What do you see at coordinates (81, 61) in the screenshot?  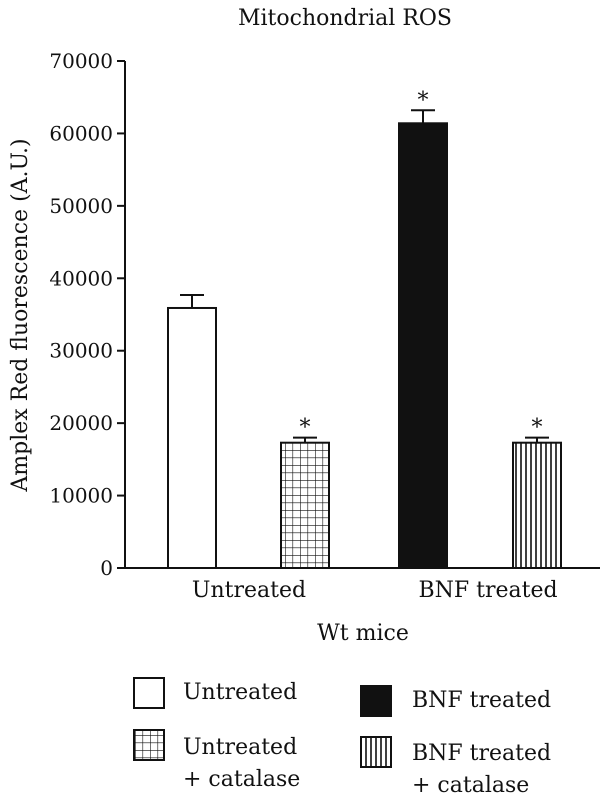 I see `y-tick-label: 70000` at bounding box center [81, 61].